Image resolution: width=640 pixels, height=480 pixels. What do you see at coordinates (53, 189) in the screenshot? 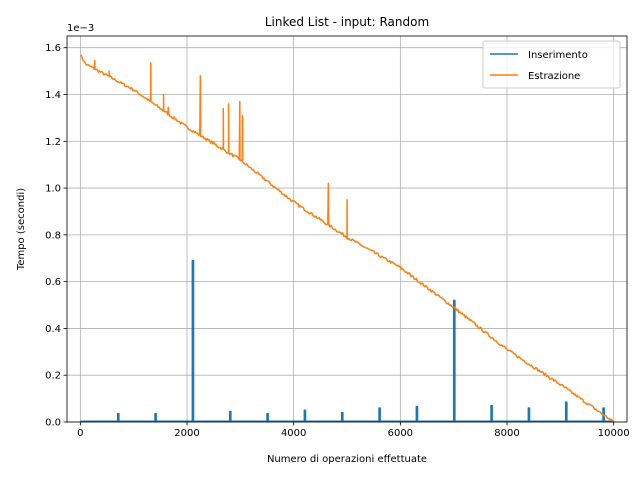
I see `y-tick-label: 1.0` at bounding box center [53, 189].